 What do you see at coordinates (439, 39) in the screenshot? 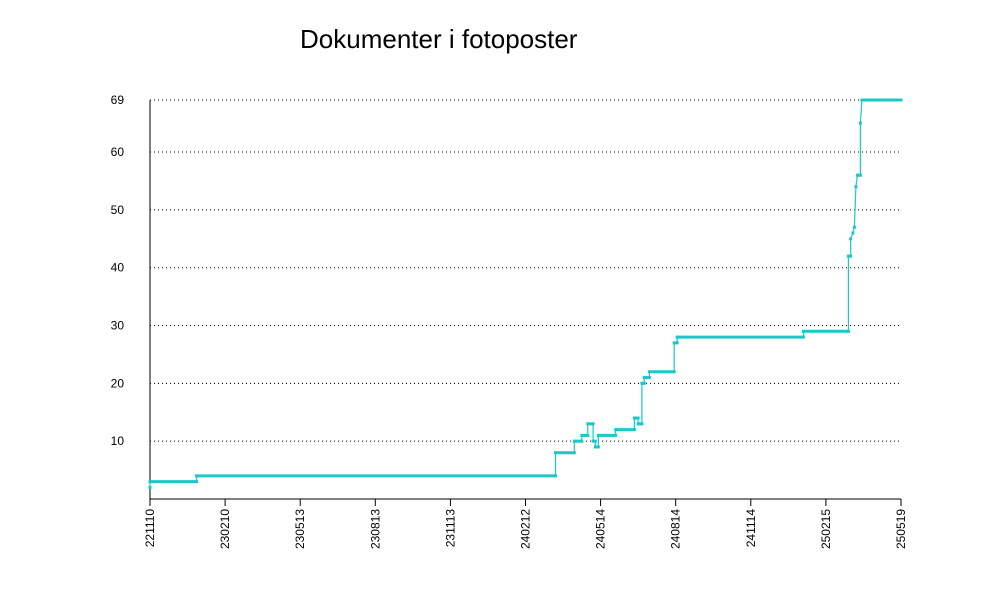
I see `chart-title: Dokumenter i fotoposter` at bounding box center [439, 39].